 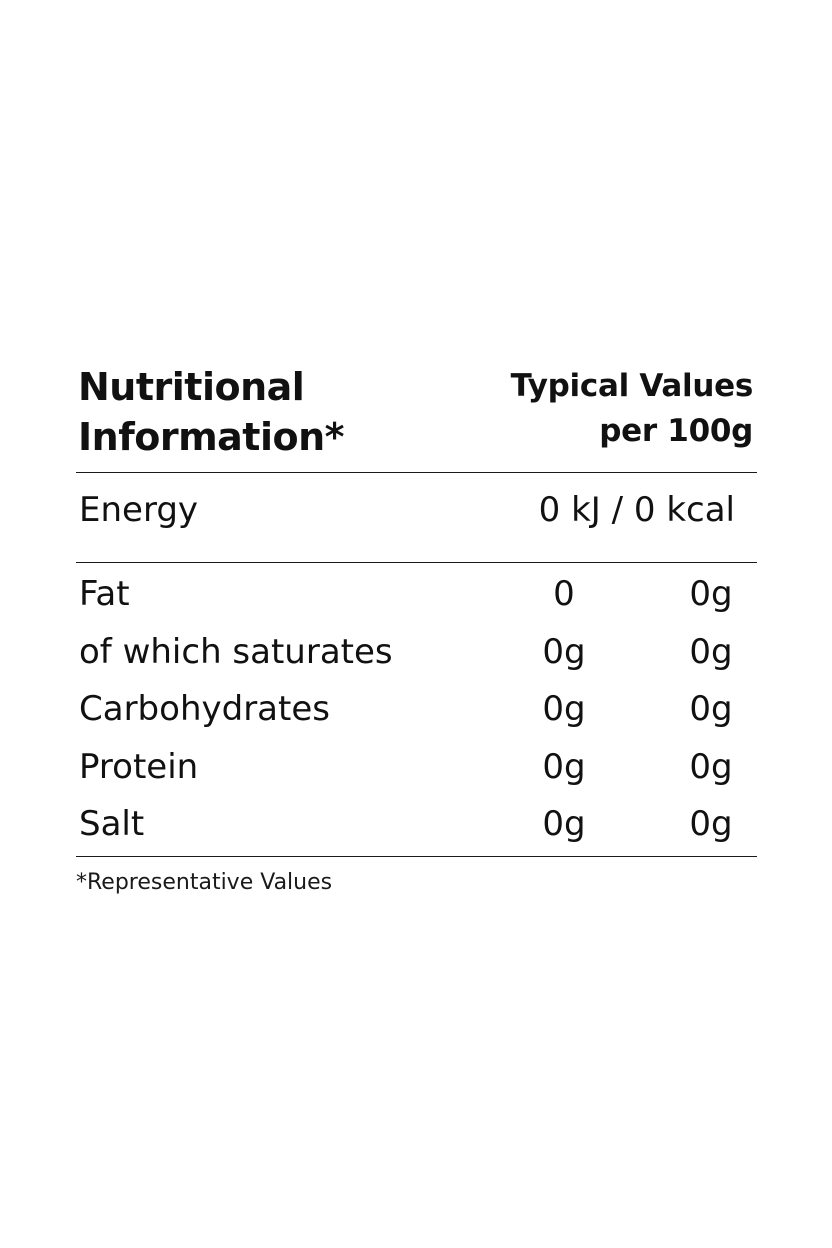 What do you see at coordinates (104, 594) in the screenshot?
I see `nutrient-name: Fat` at bounding box center [104, 594].